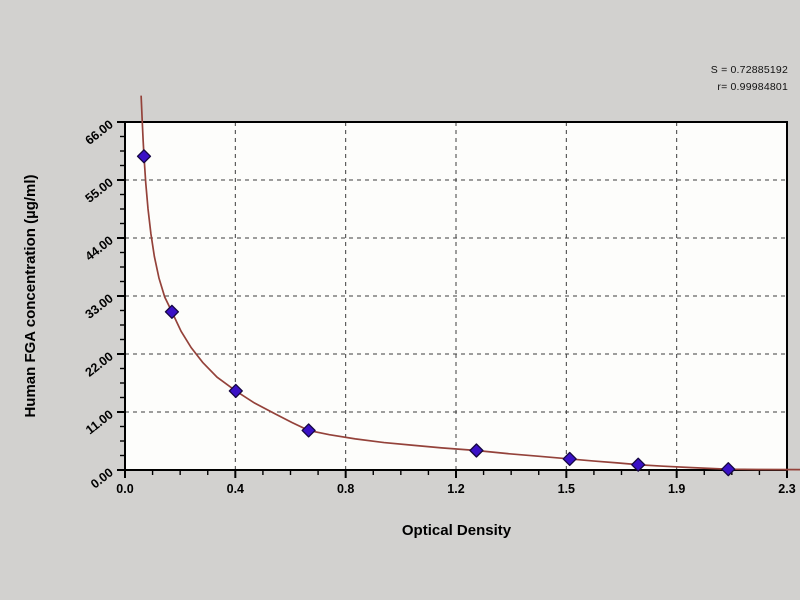  What do you see at coordinates (786, 489) in the screenshot?
I see `x-tick-label: 2.3` at bounding box center [786, 489].